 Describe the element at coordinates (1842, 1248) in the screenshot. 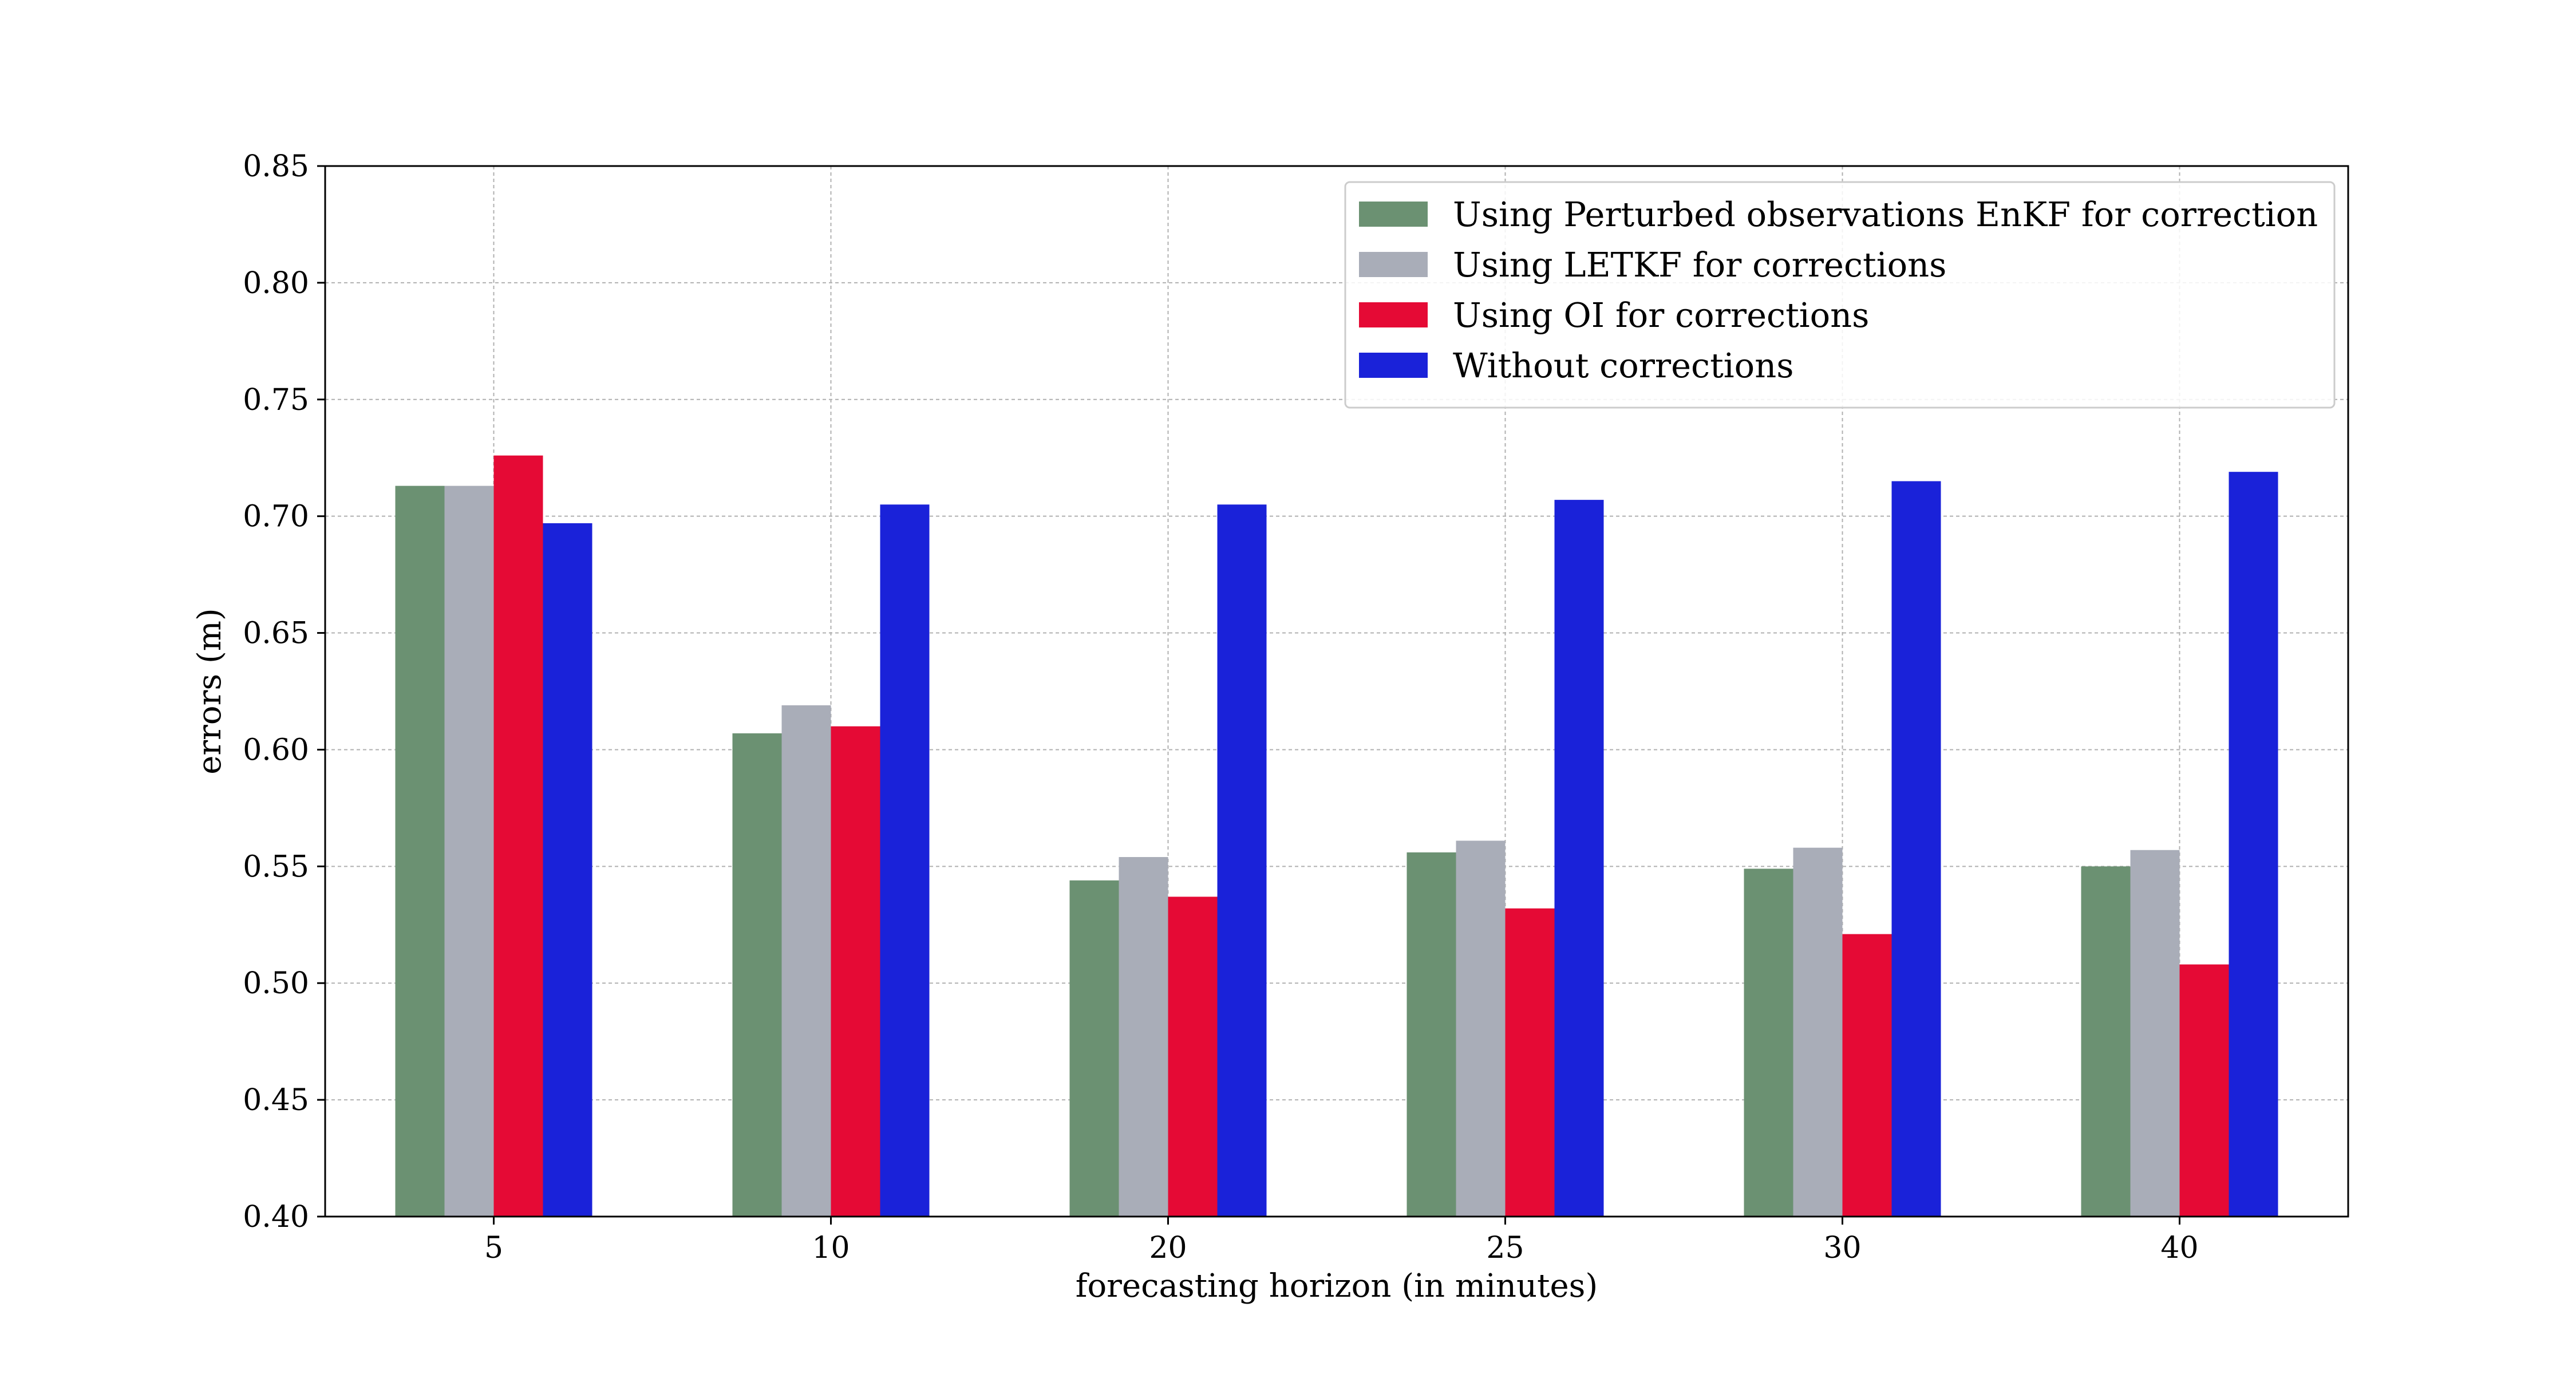

I see `x-tick-label: 30` at that location.